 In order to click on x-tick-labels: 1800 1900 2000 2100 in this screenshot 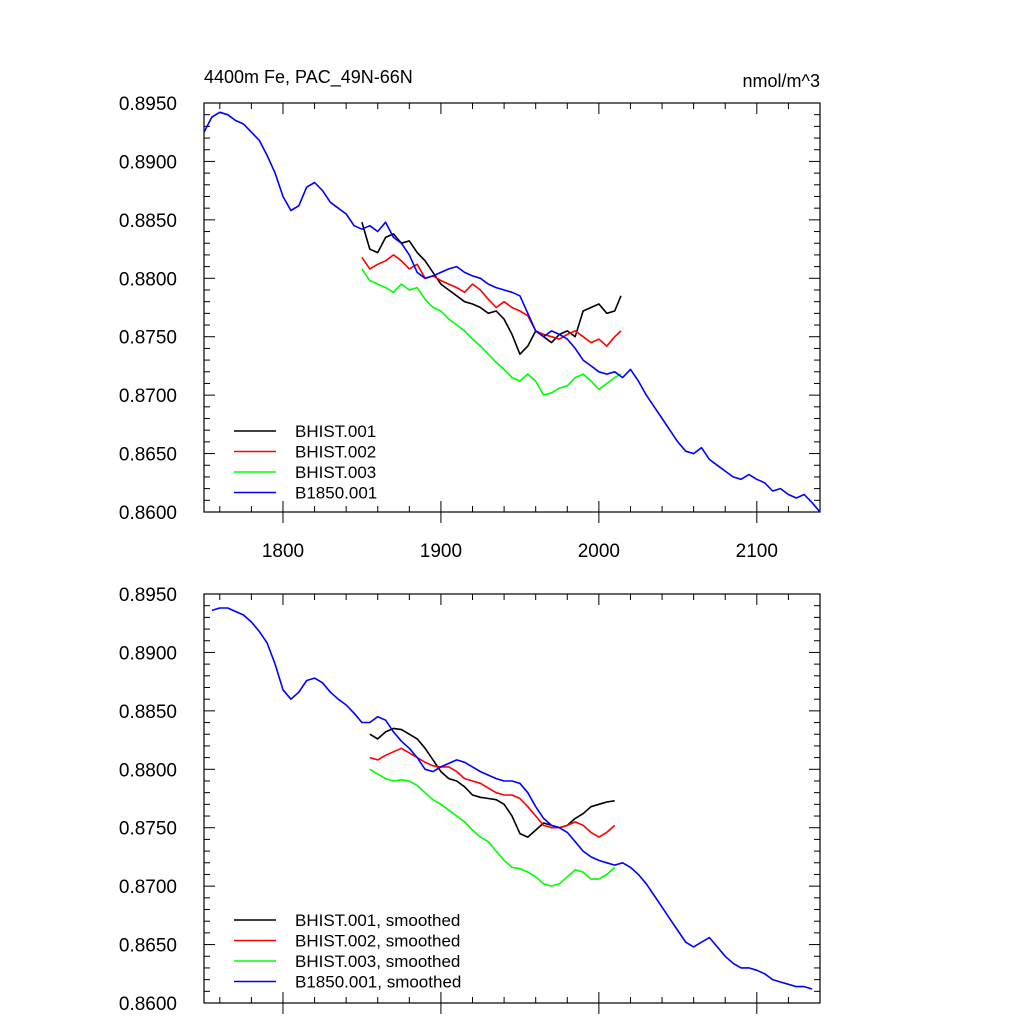, I will do `click(520, 551)`.